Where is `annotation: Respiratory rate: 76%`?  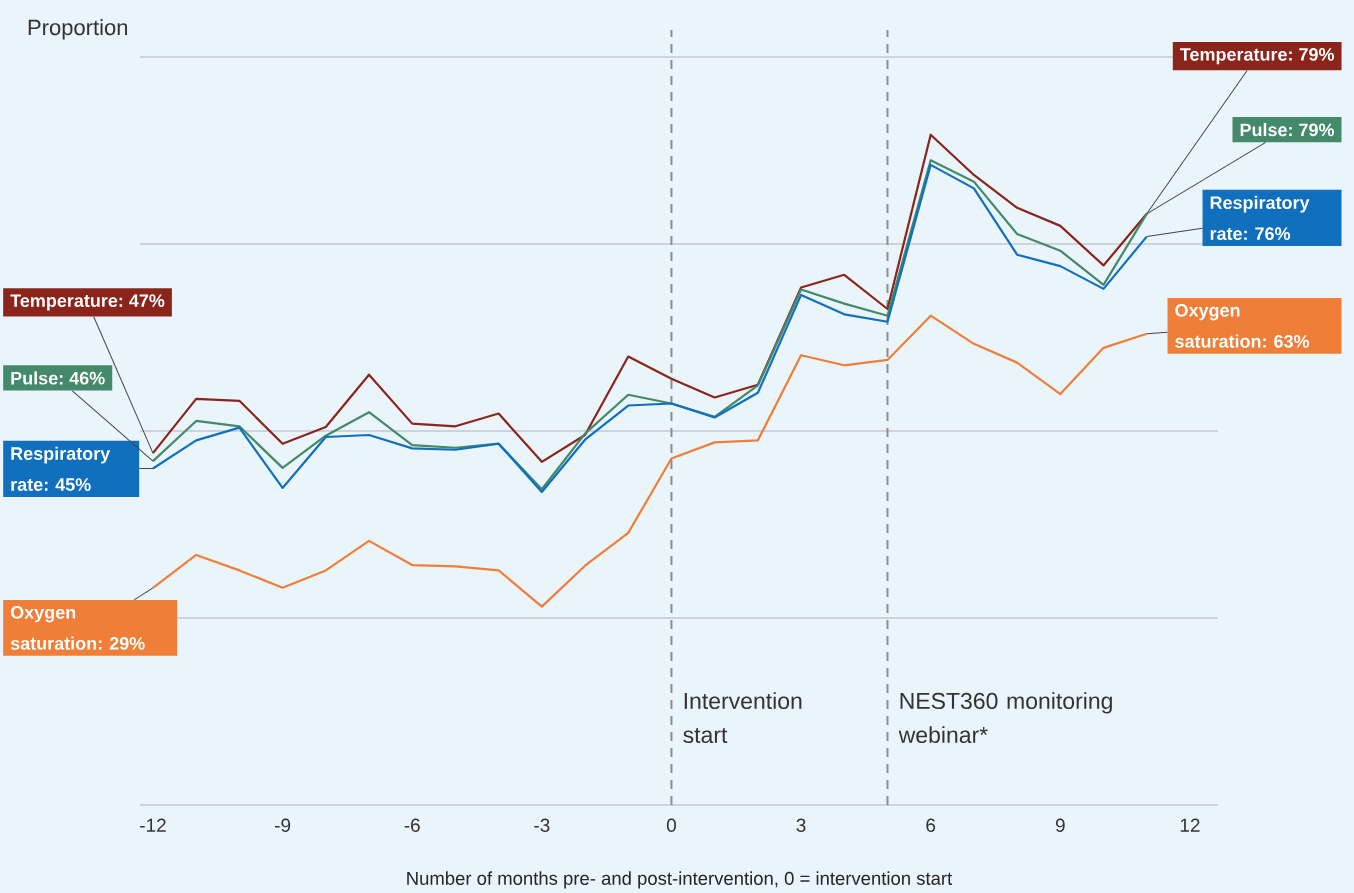
annotation: Respiratory rate: 76% is located at coordinates (1260, 218).